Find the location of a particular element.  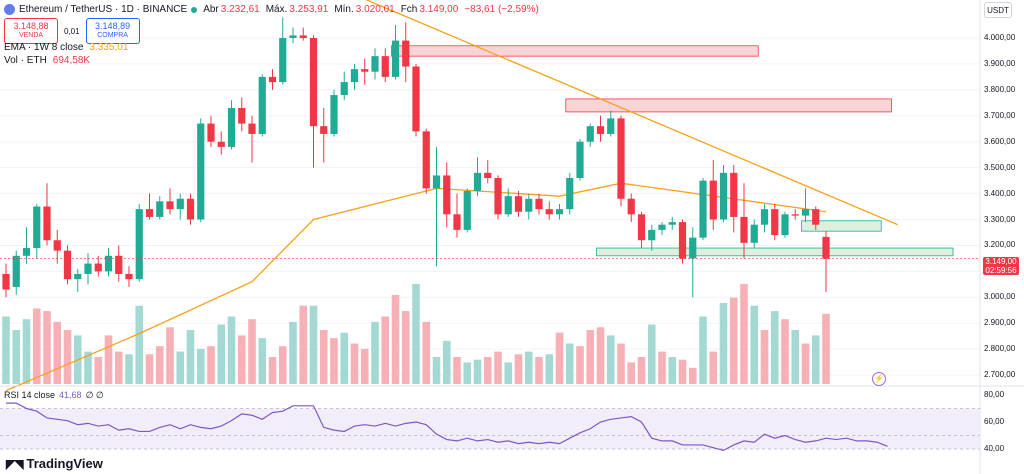

tradingview-logo: ◤◥ TradingView is located at coordinates (54, 463).